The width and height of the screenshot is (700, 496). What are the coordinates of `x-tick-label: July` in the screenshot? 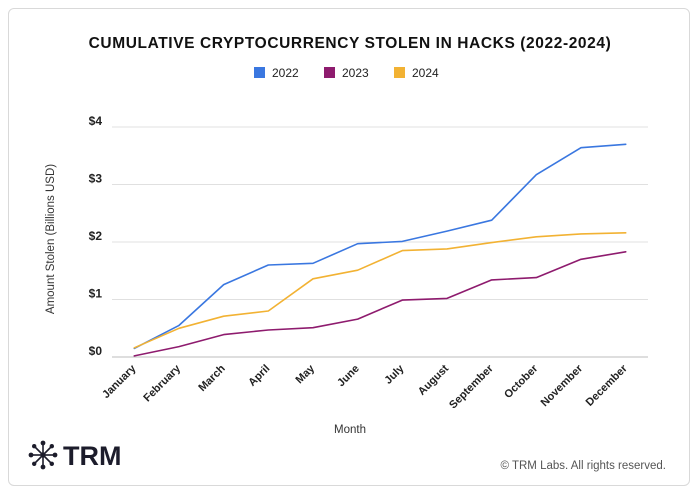 It's located at (394, 374).